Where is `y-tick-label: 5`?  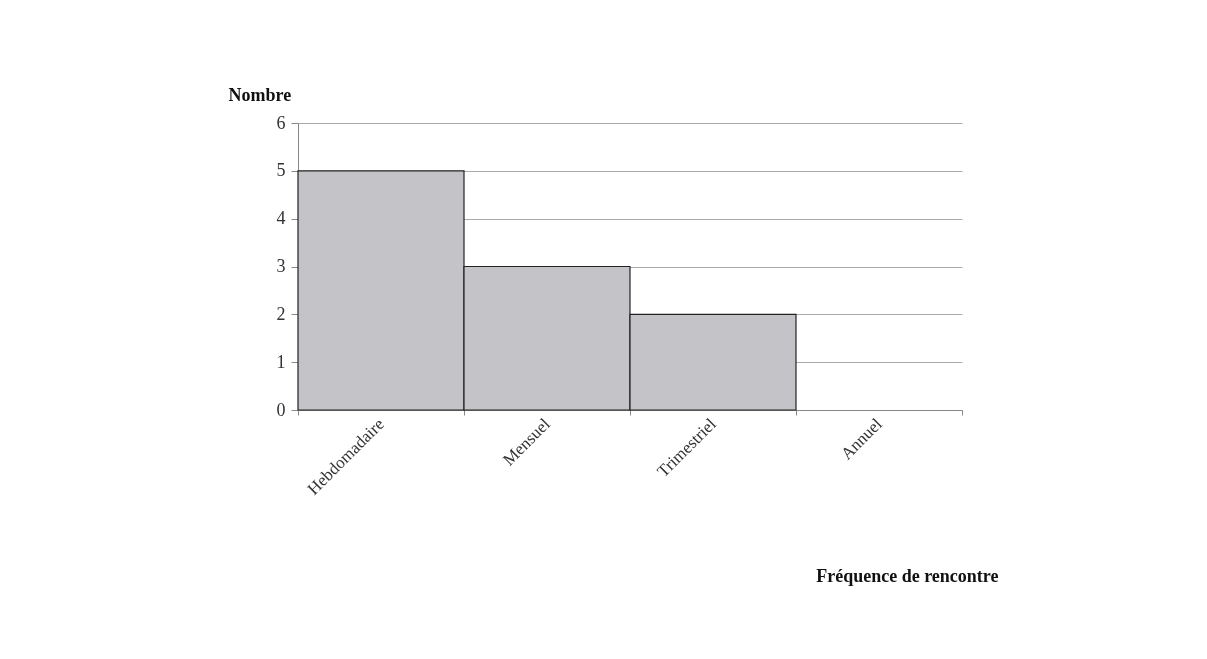
y-tick-label: 5 is located at coordinates (281, 170).